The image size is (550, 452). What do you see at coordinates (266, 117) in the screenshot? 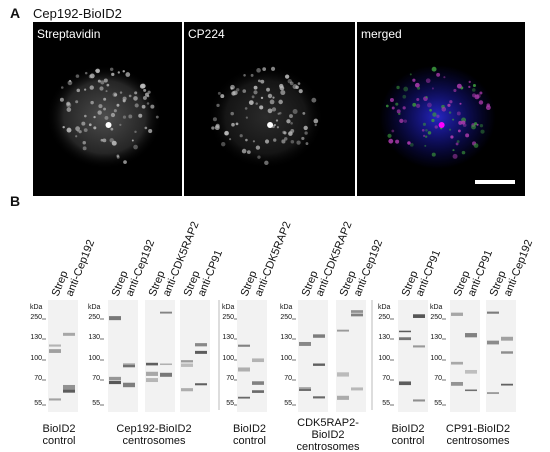
I see `cell` at bounding box center [266, 117].